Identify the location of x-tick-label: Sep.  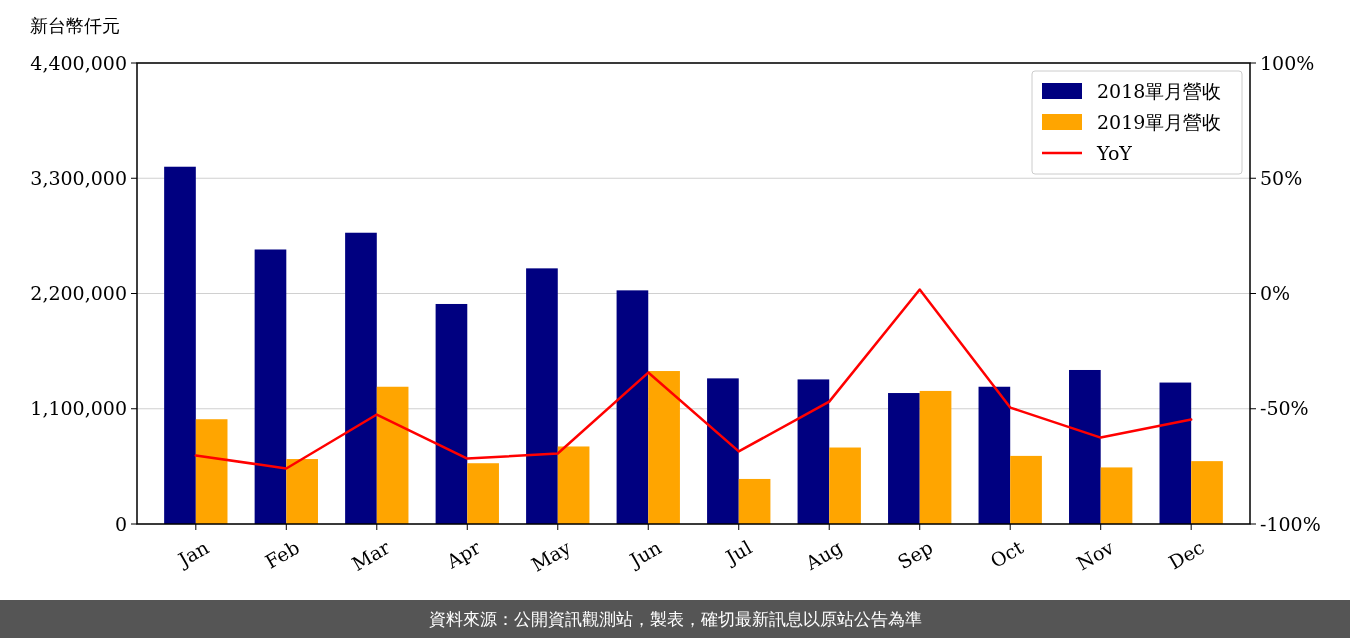
(915, 554).